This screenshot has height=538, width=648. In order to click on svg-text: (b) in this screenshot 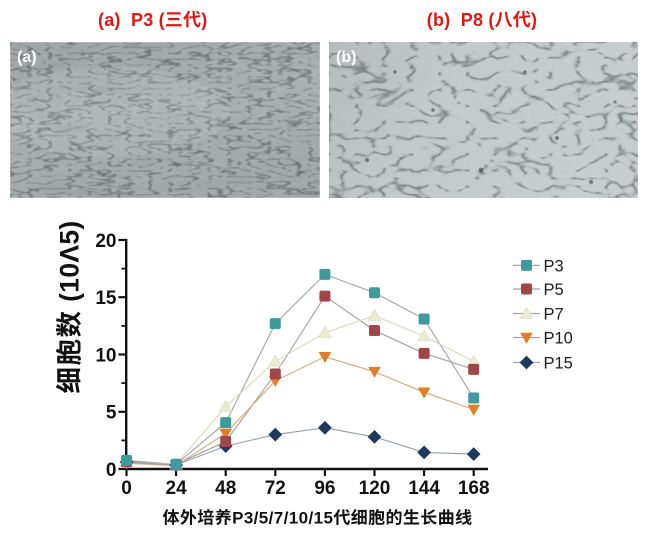, I will do `click(346, 57)`.